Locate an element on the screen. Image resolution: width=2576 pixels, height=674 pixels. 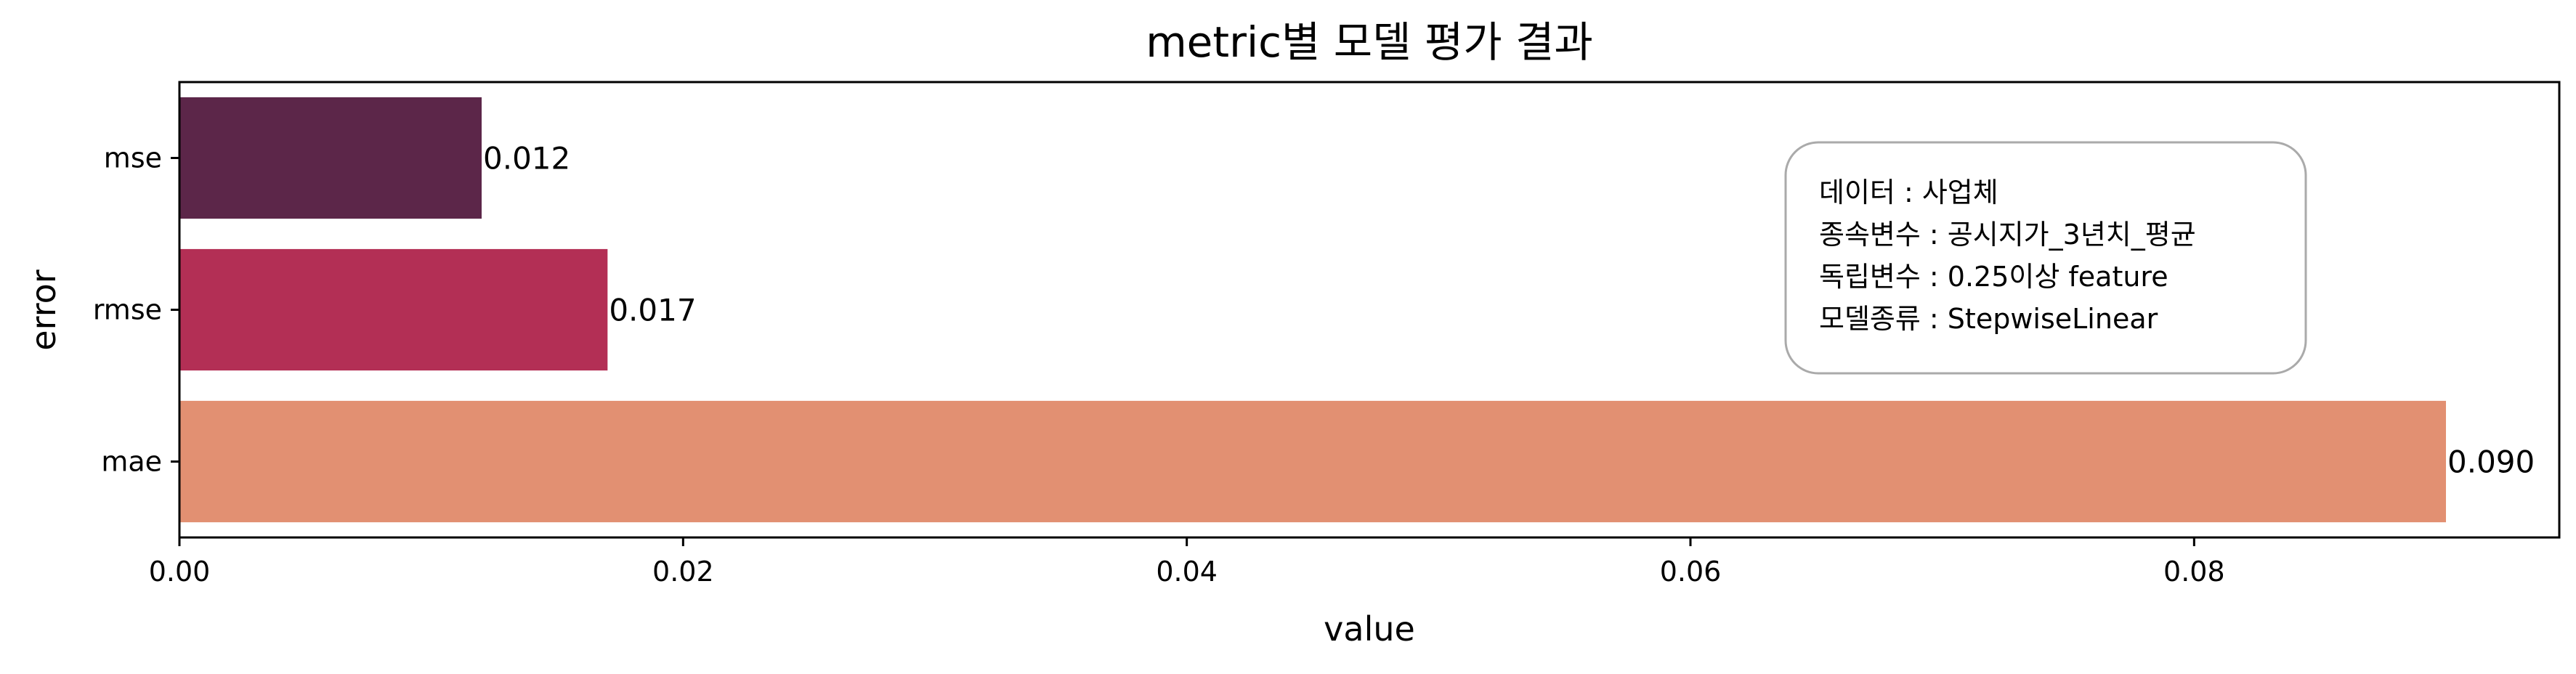
chart-title: metric별 모델 평가 결과 is located at coordinates (1369, 42).